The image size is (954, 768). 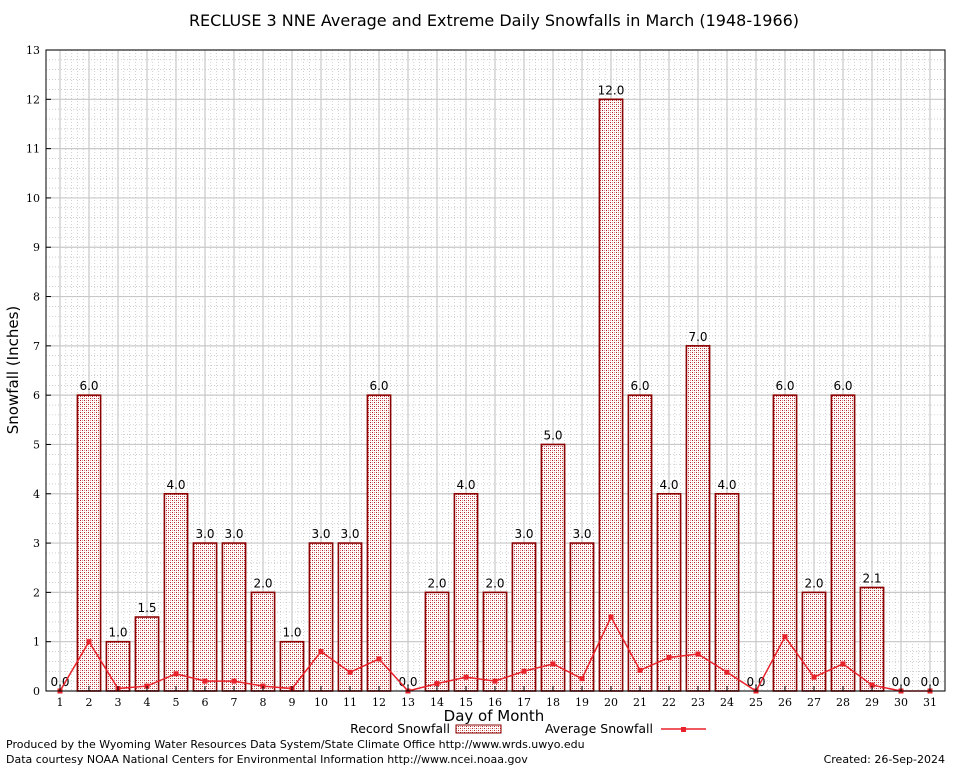 I want to click on record-bar-label: 7.0, so click(x=697, y=337).